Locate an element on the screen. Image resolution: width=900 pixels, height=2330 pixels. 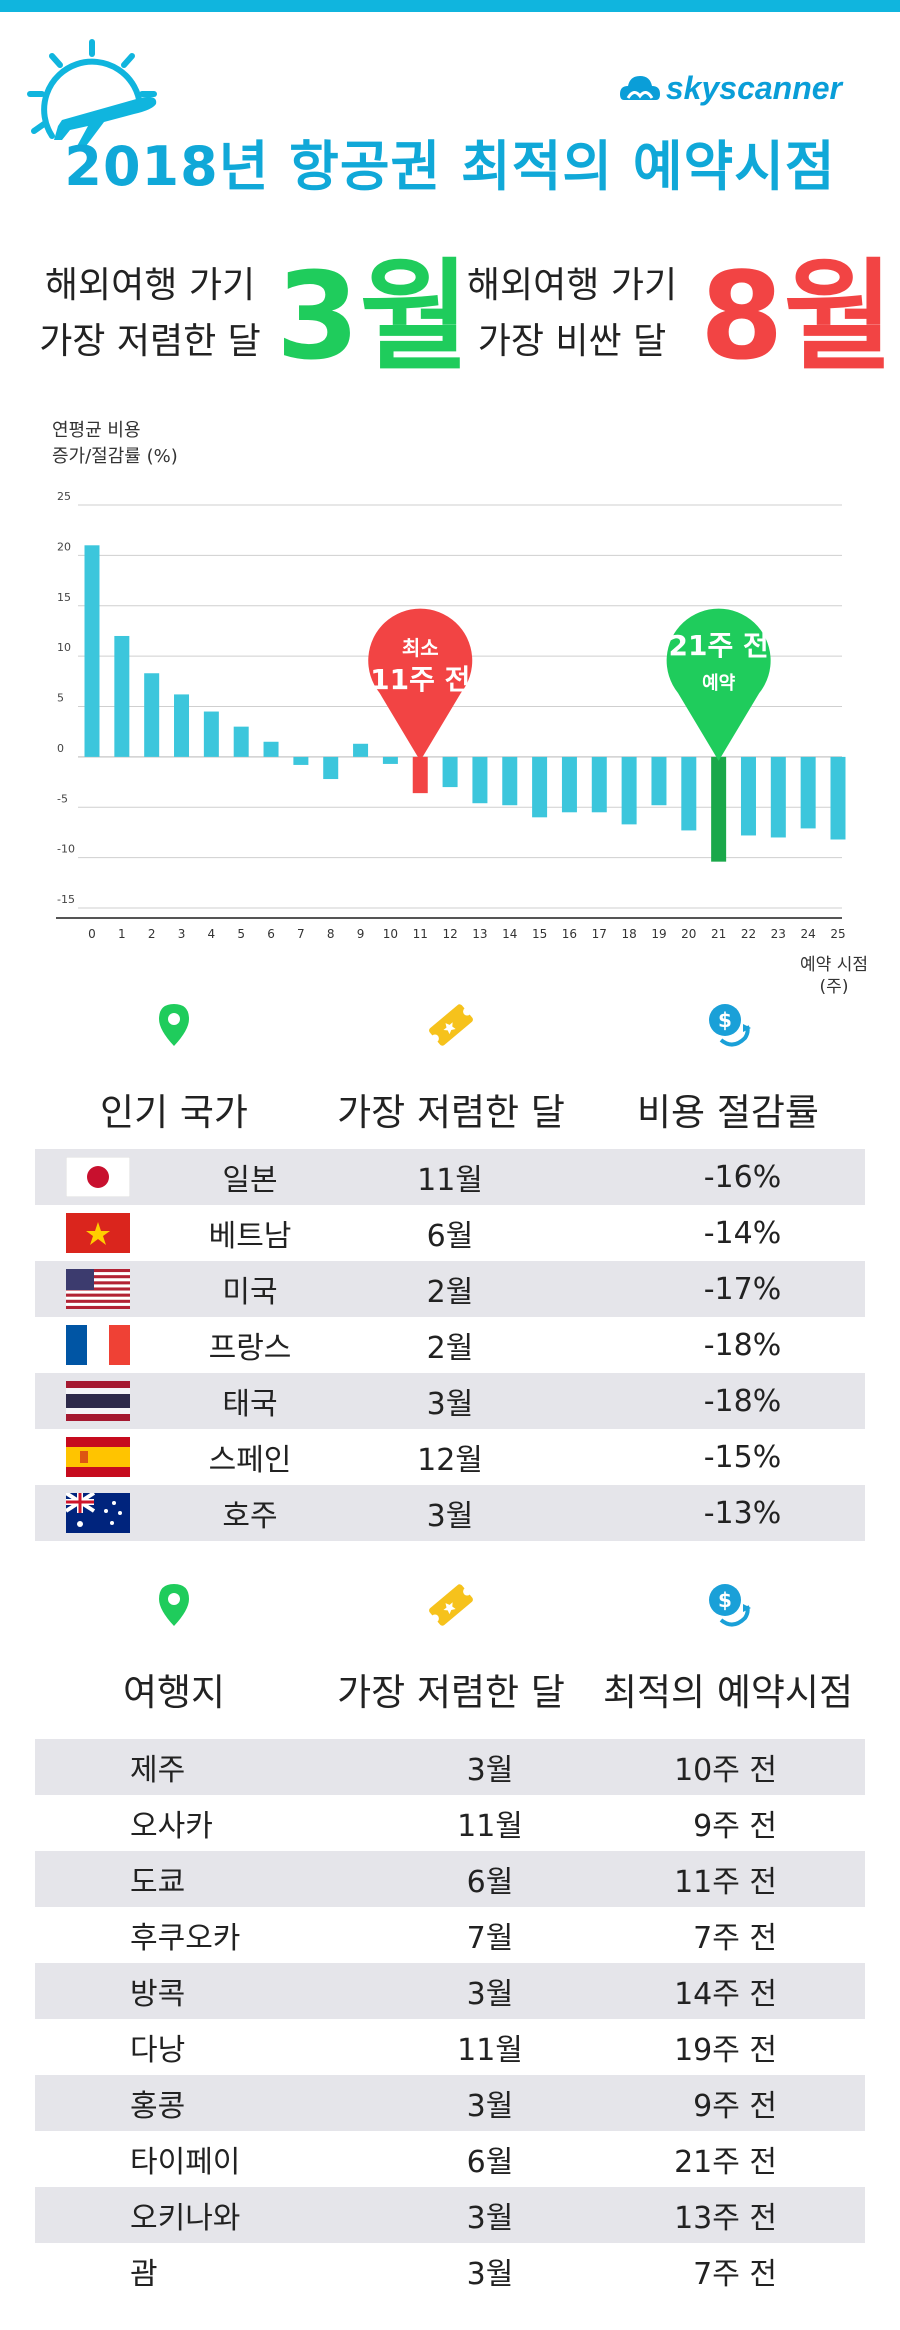
x-tick-label: 9 is located at coordinates (361, 934).